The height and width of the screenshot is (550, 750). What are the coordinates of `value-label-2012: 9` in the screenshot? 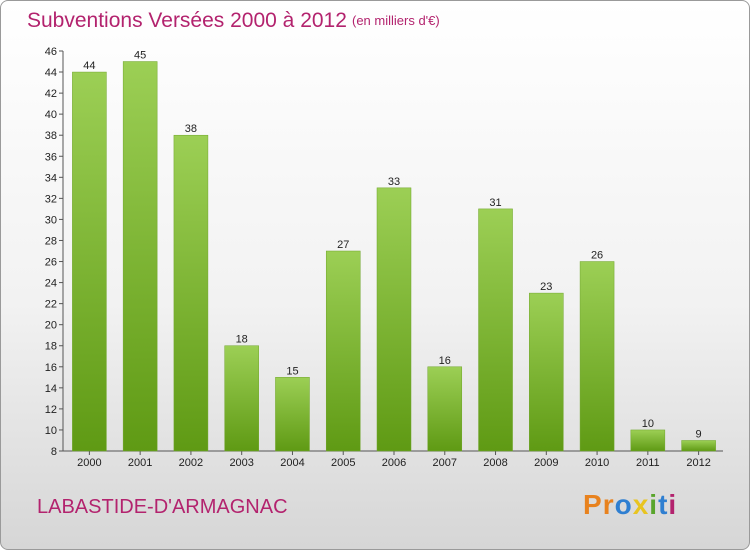 It's located at (699, 434).